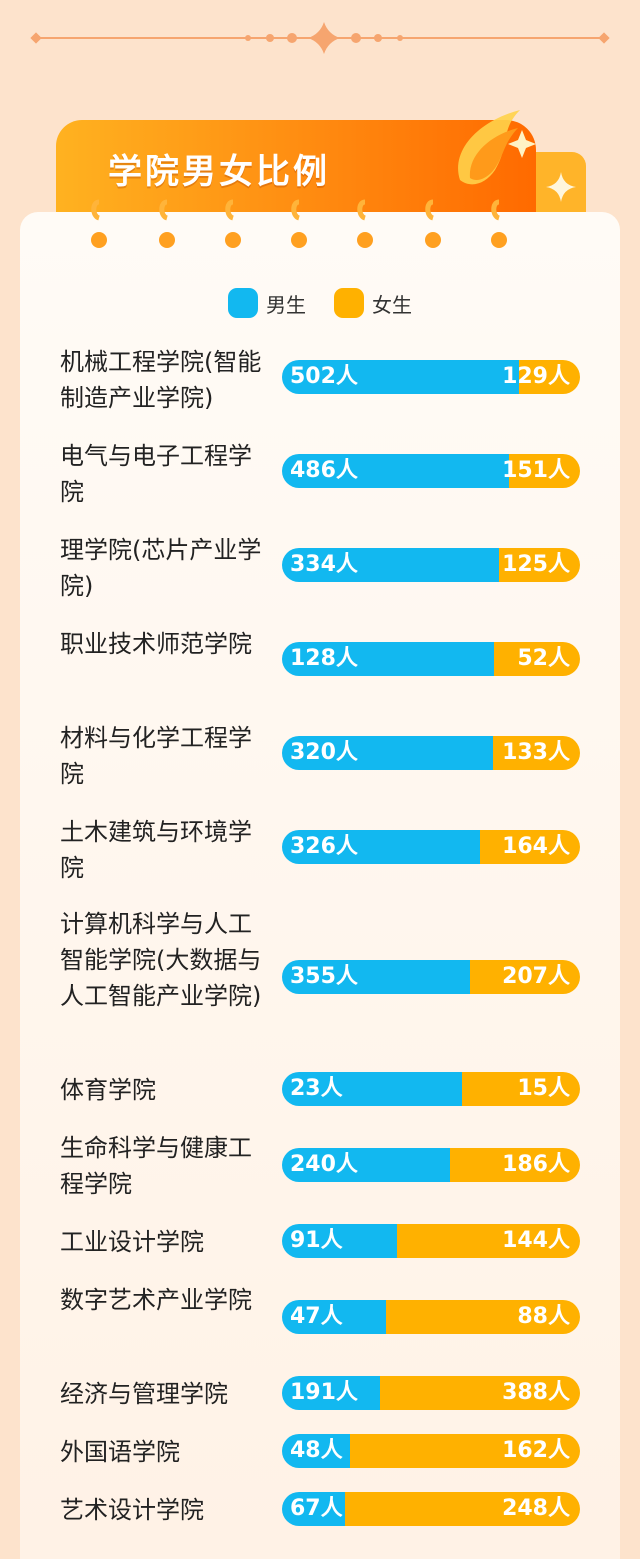 The width and height of the screenshot is (640, 1559). I want to click on bar-segment-male: 320人, so click(387, 753).